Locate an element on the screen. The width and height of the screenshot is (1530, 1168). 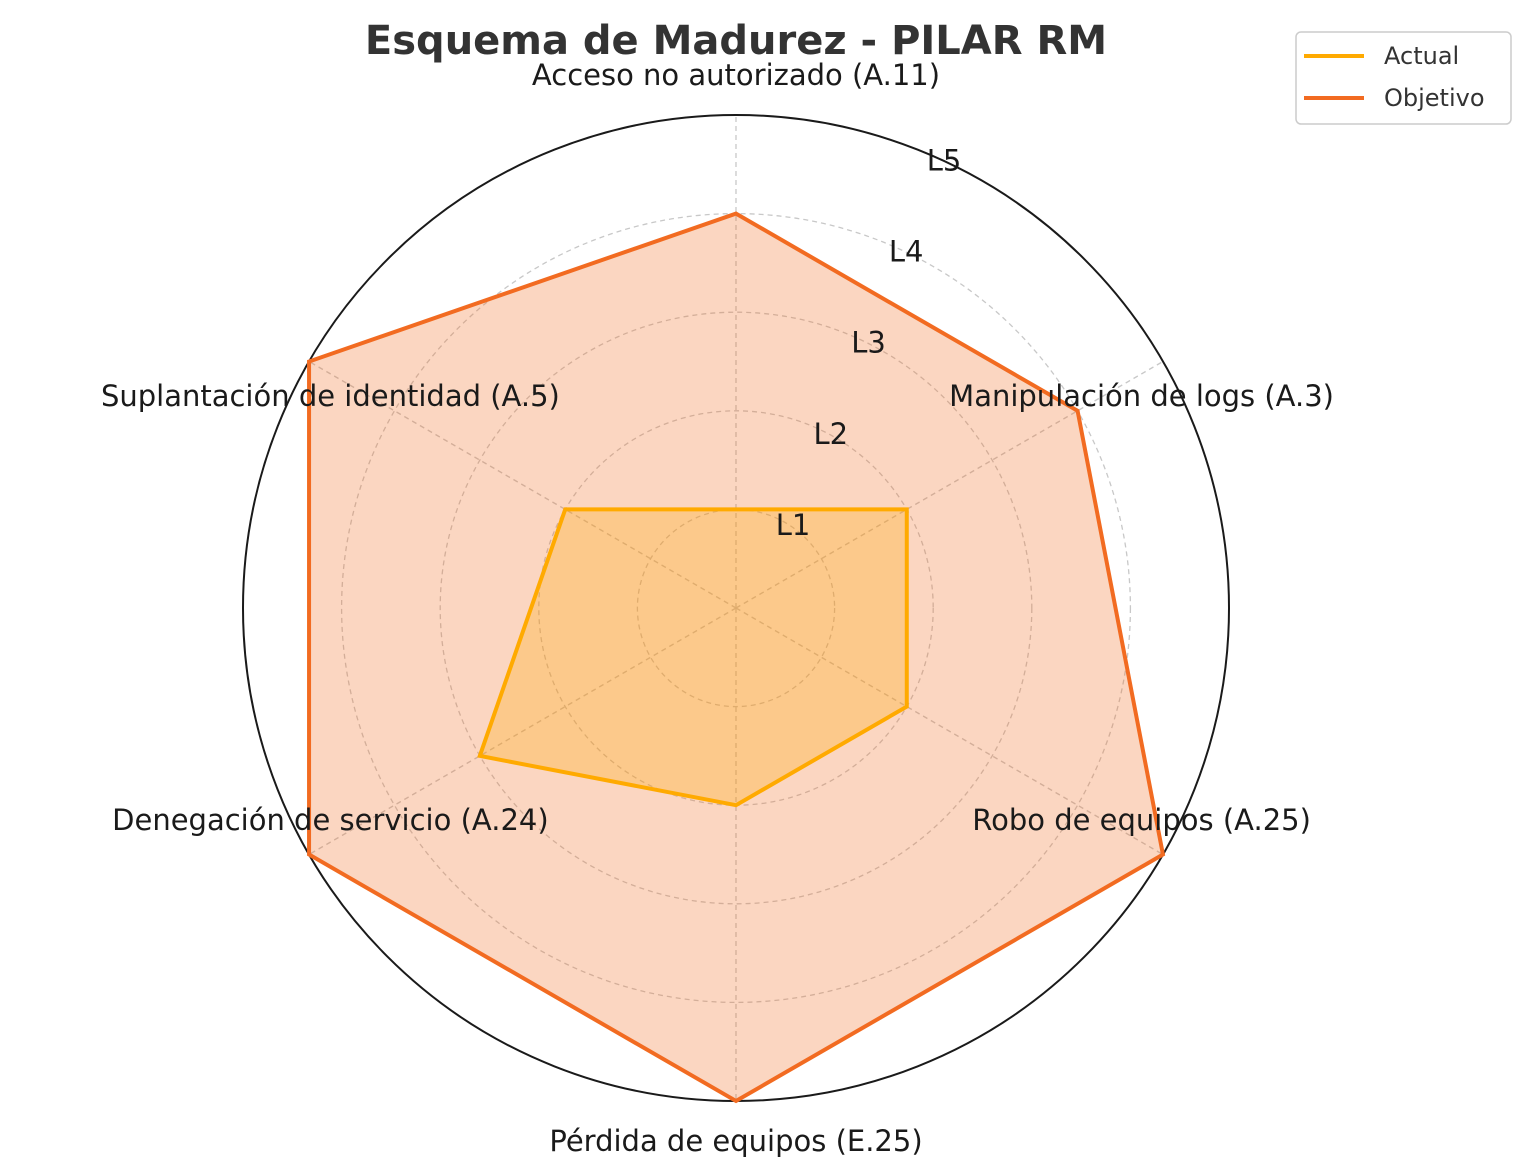
tick-label: L4 is located at coordinates (906, 252).